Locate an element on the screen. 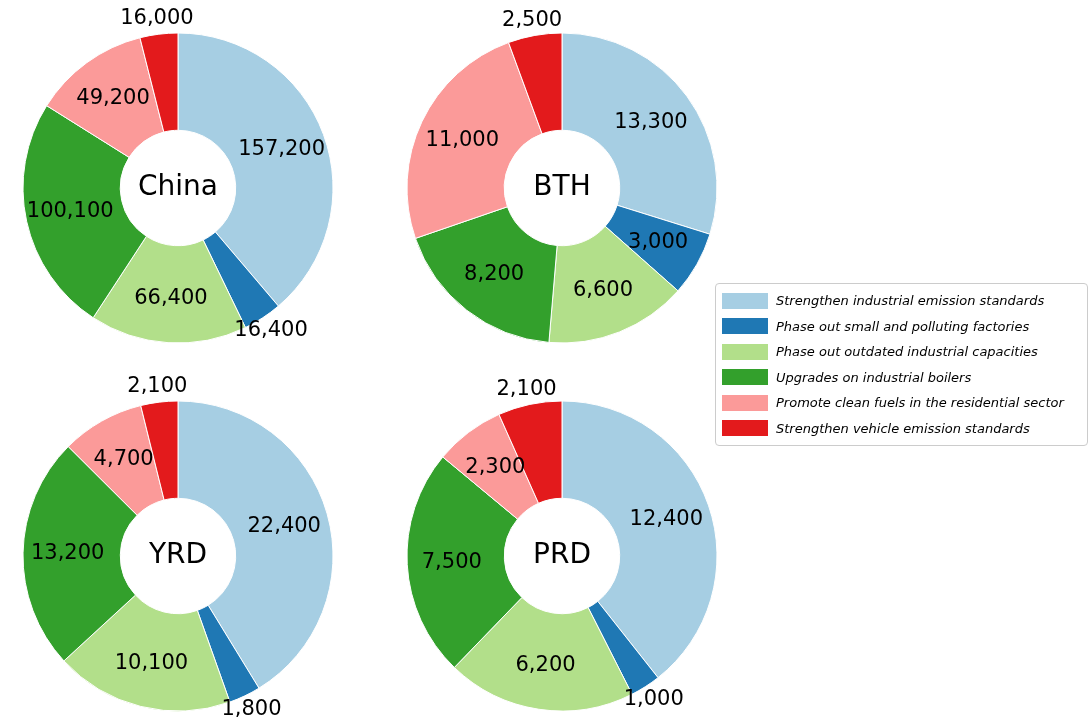  data-label: 16,000 is located at coordinates (157, 17).